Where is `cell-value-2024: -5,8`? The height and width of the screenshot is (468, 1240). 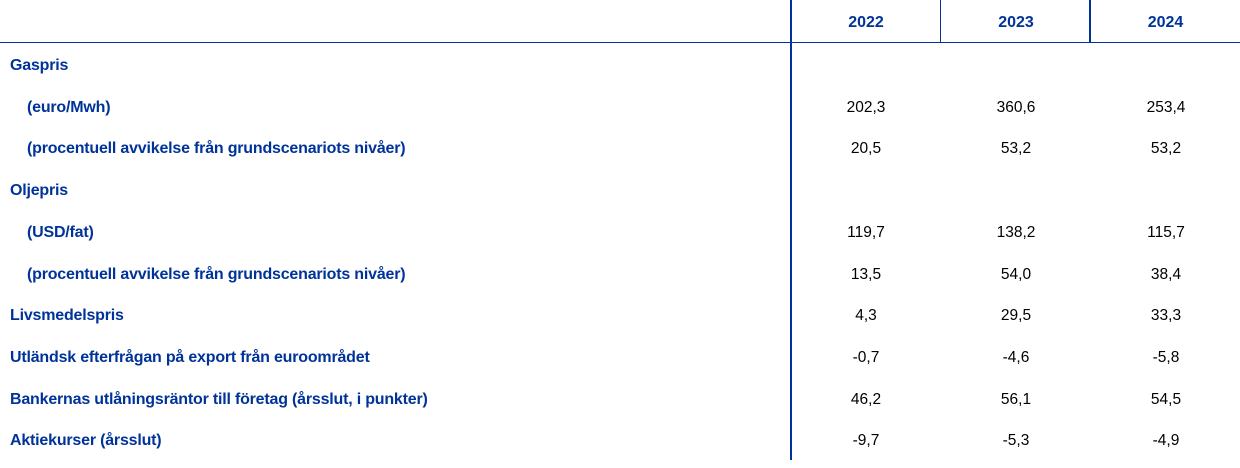 cell-value-2024: -5,8 is located at coordinates (1166, 357).